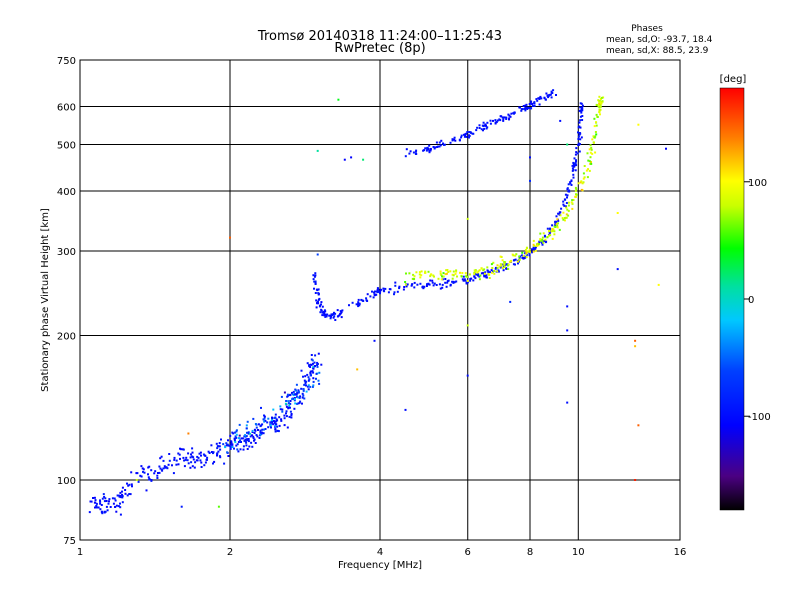 This screenshot has height=600, width=800. What do you see at coordinates (468, 552) in the screenshot?
I see `x-tick-label: 6` at bounding box center [468, 552].